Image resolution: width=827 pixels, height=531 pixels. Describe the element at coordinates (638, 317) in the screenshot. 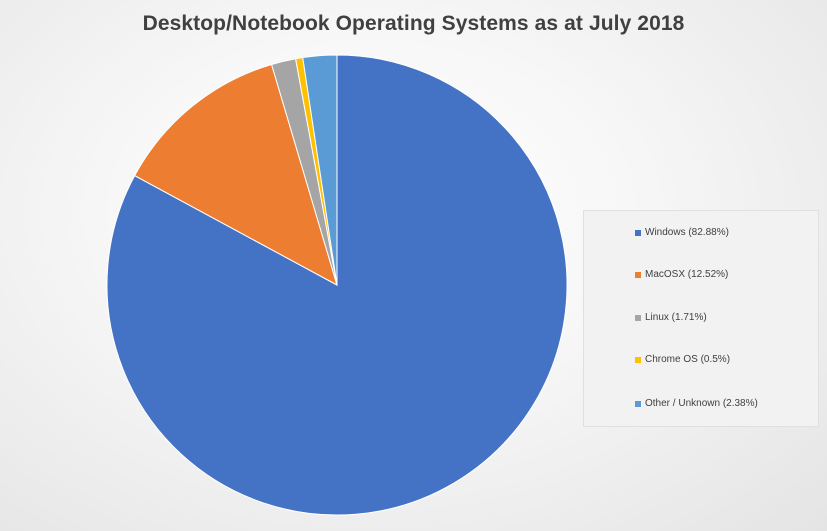

I see `legend-swatch-linux` at that location.